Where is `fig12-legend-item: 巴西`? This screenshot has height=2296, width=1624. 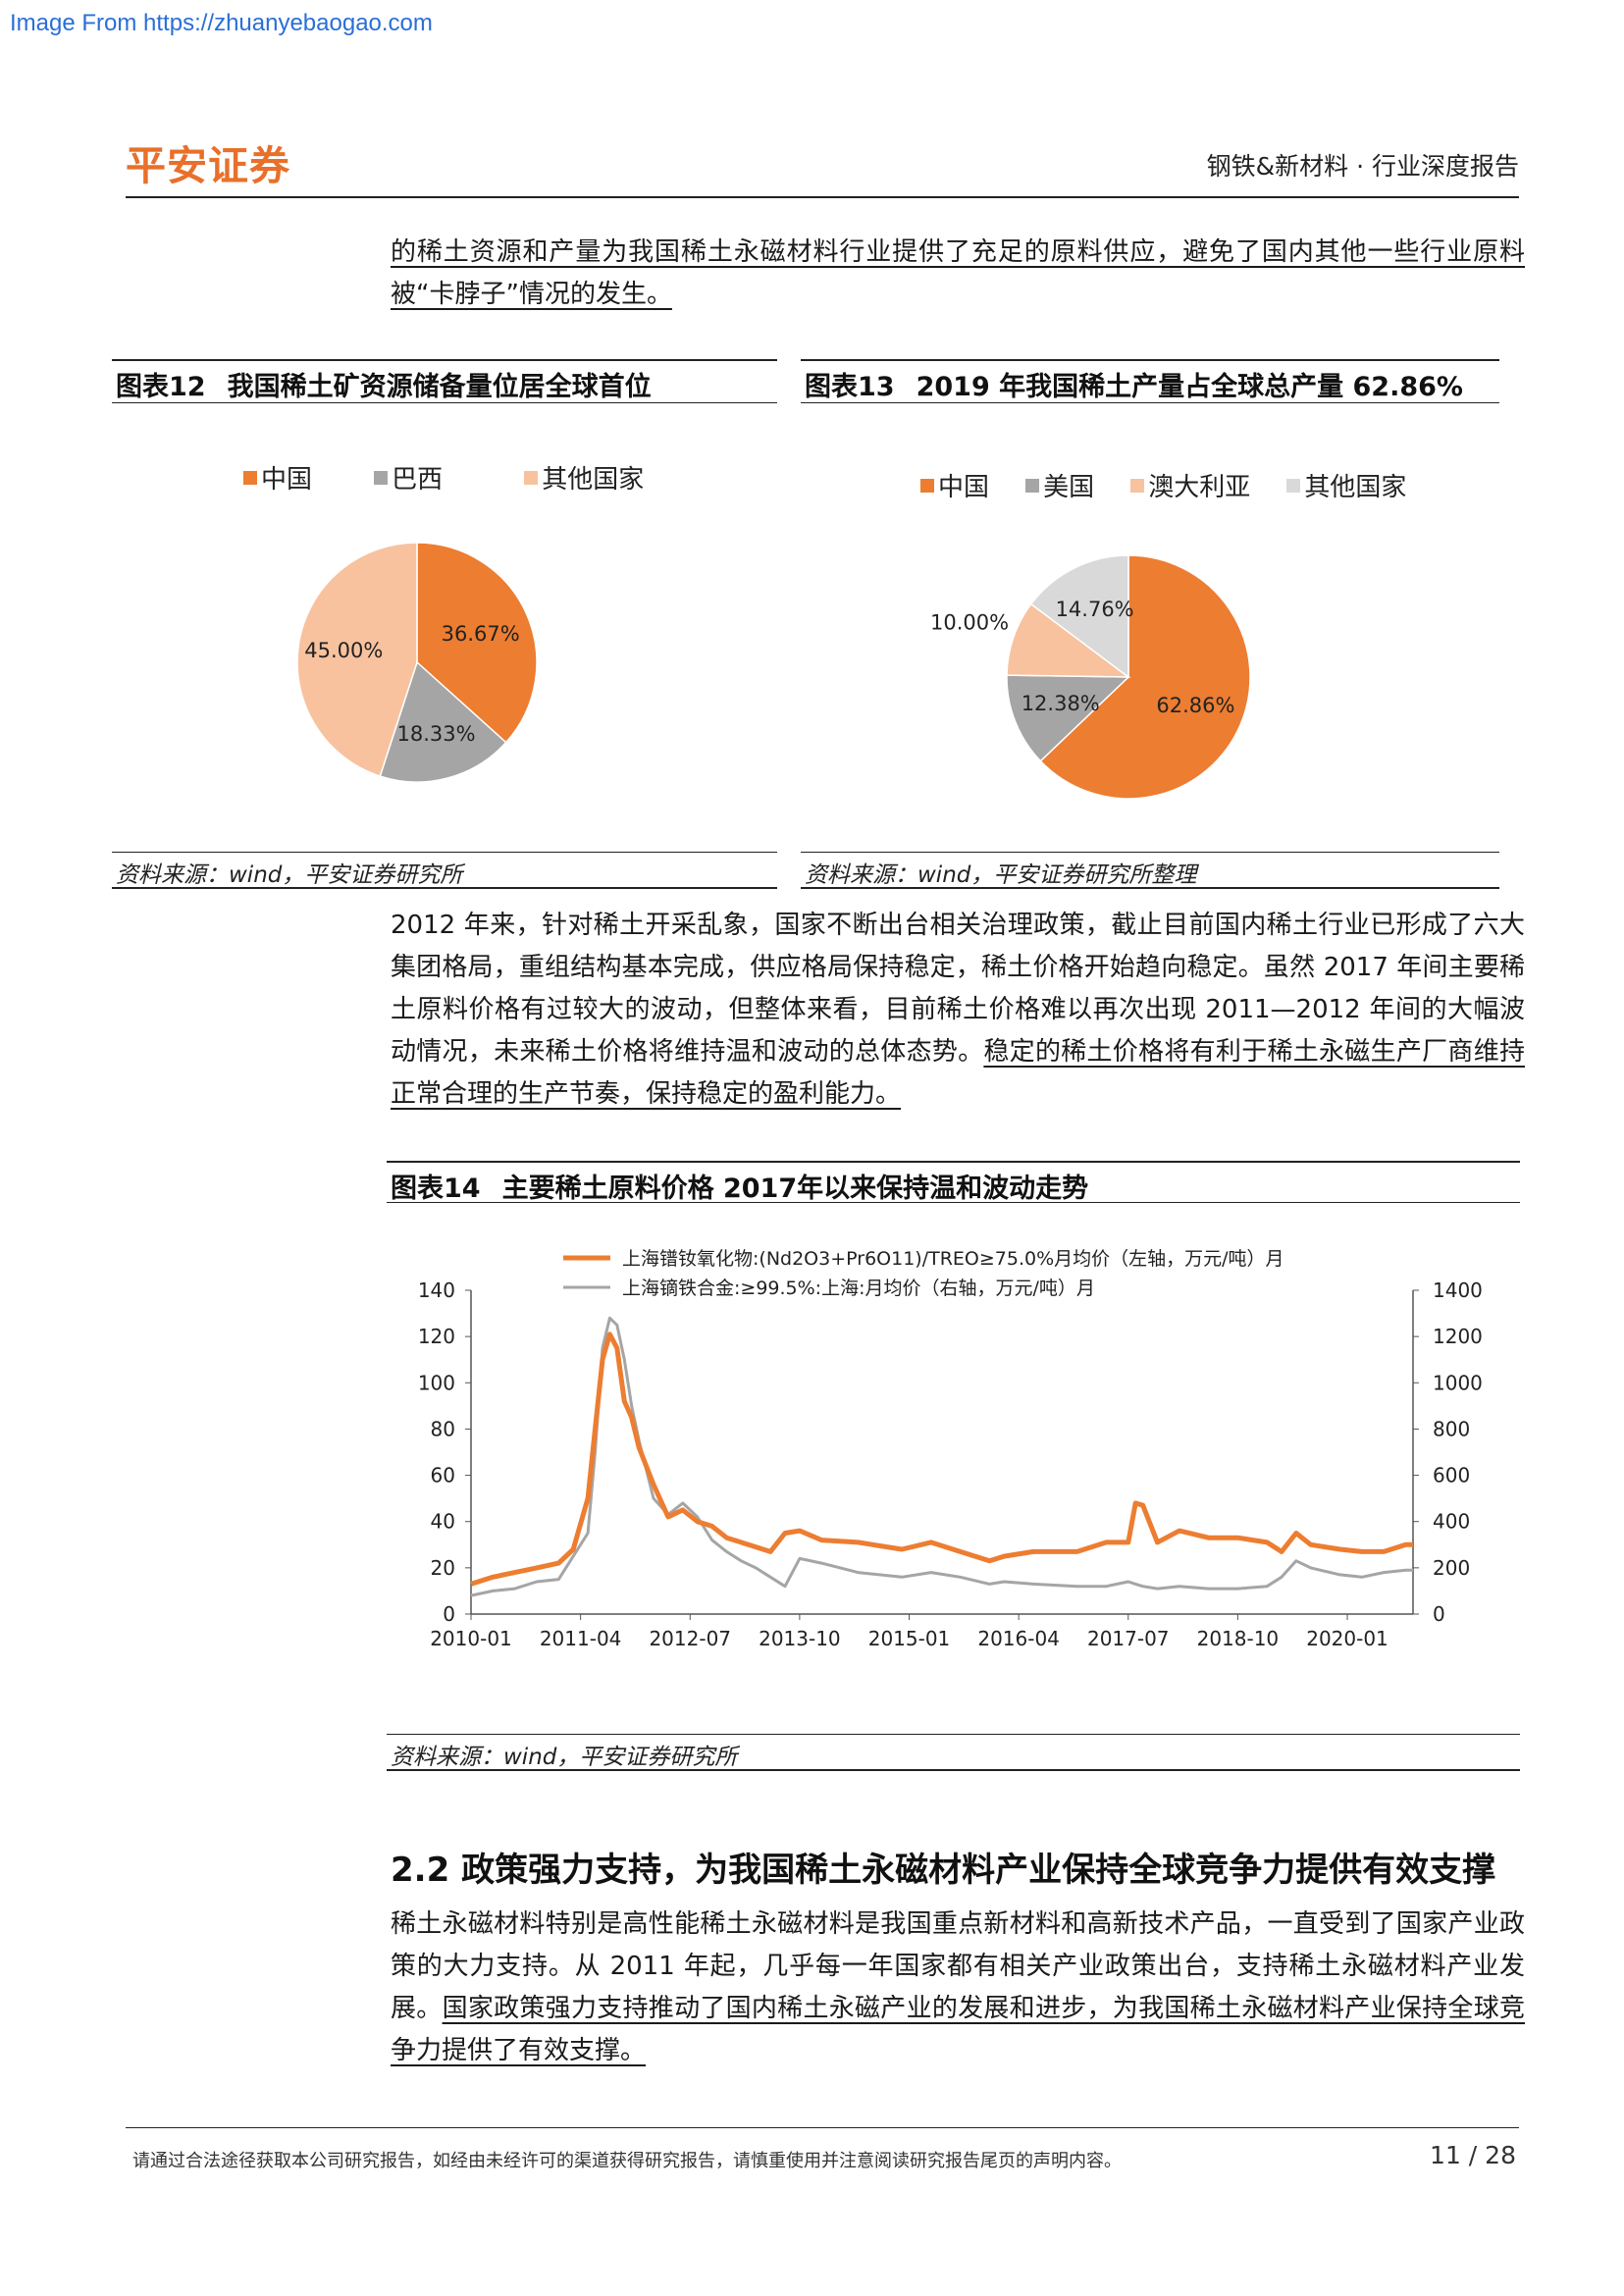
fig12-legend-item: 巴西 is located at coordinates (408, 477).